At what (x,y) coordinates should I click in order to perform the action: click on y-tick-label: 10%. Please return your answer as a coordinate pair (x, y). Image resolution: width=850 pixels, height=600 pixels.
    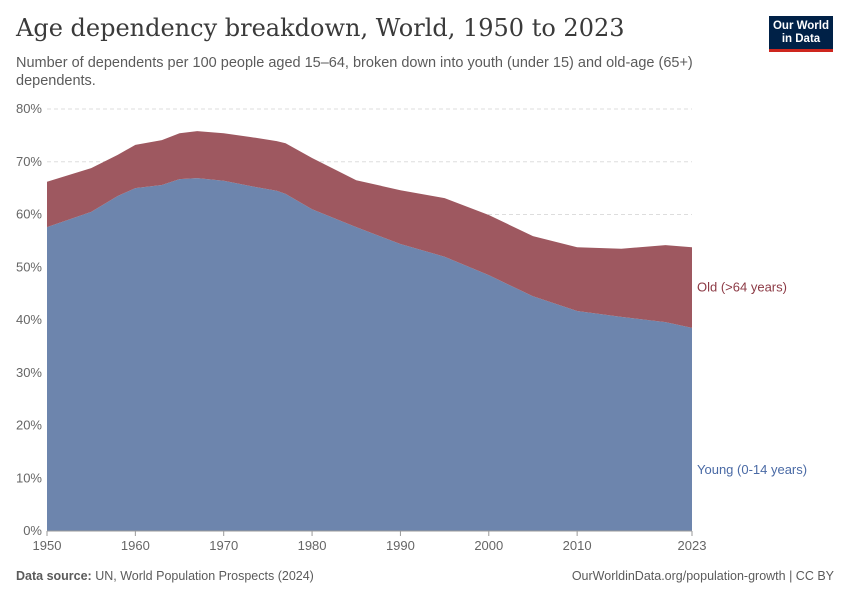
    Looking at the image, I should click on (29, 477).